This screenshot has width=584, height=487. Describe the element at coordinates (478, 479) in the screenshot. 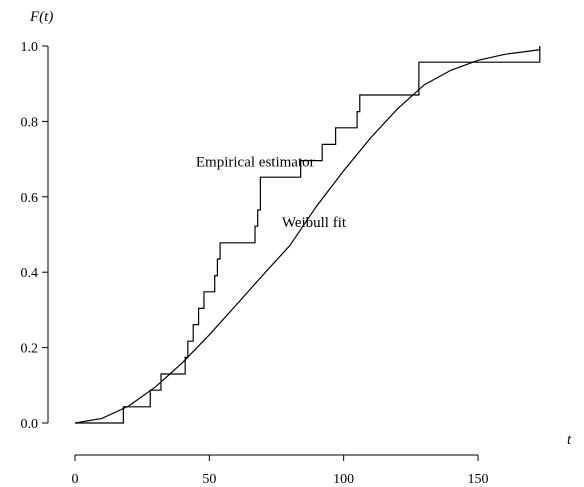

I see `x-tick-label: 150` at that location.